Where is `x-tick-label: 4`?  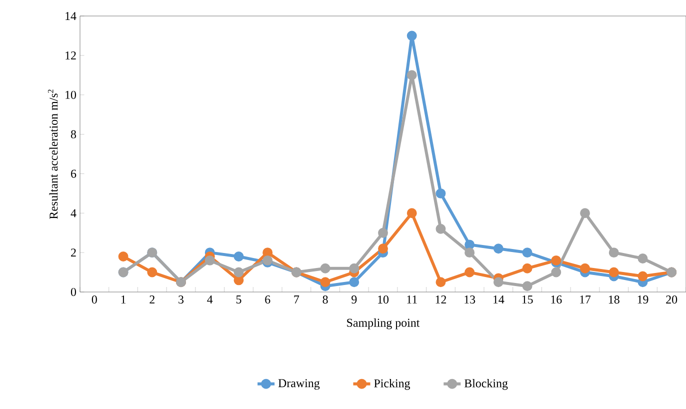 x-tick-label: 4 is located at coordinates (210, 300).